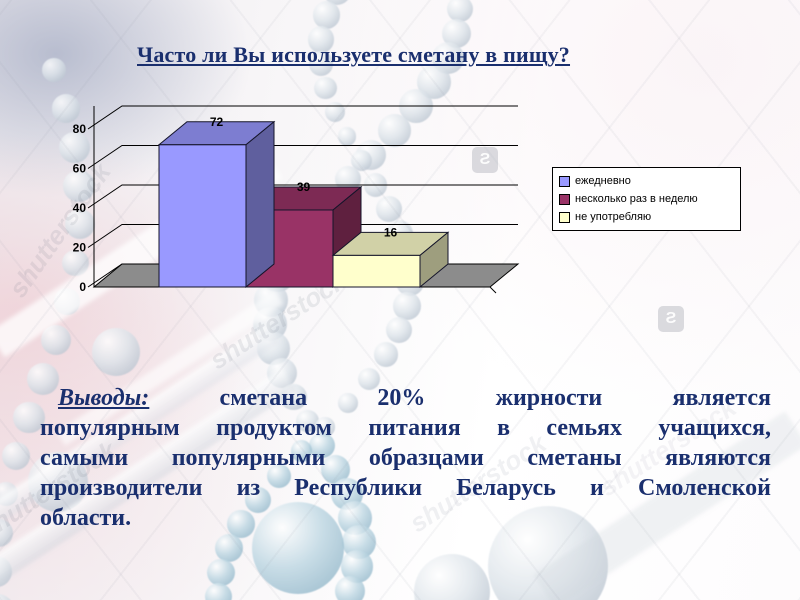 The image size is (800, 600). Describe the element at coordinates (597, 488) in the screenshot. I see `conclusion-word: и` at that location.